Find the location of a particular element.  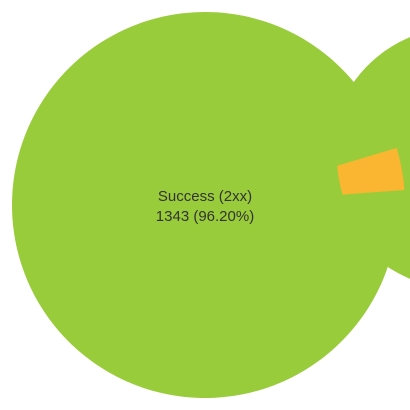

center-slice-label: Success (2xx) is located at coordinates (205, 196).